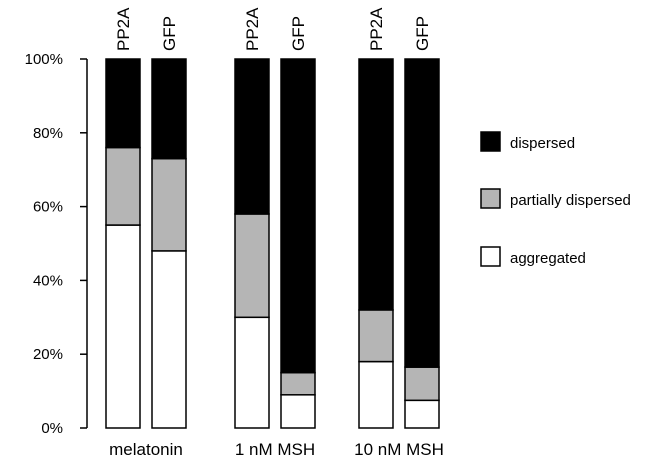 The height and width of the screenshot is (462, 666). What do you see at coordinates (548, 258) in the screenshot?
I see `legend-label: aggregated` at bounding box center [548, 258].